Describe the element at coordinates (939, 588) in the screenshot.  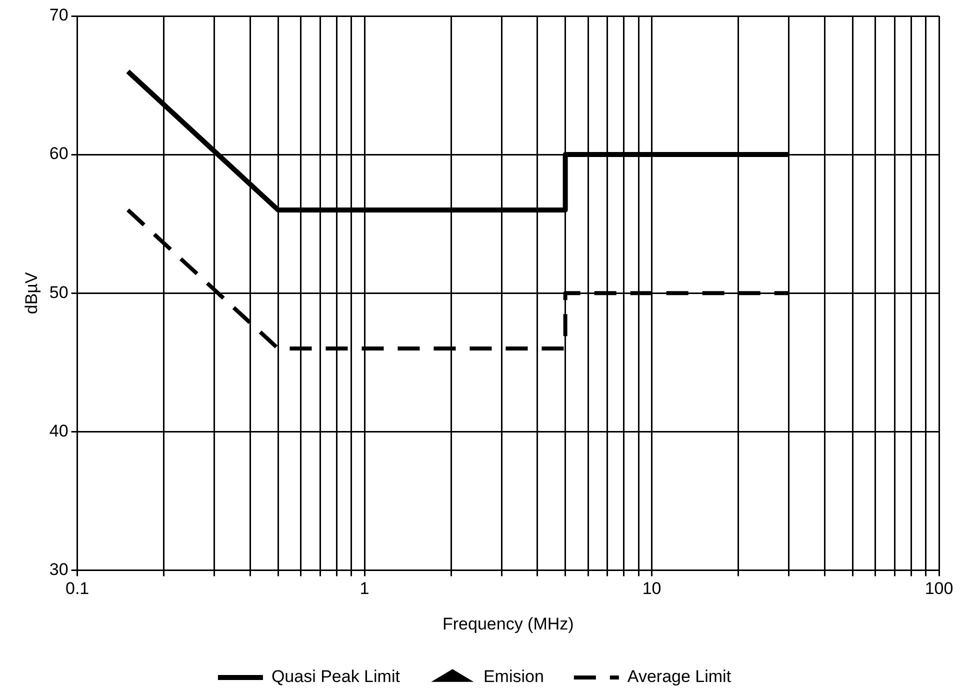
I see `x-tick-label: 100` at that location.